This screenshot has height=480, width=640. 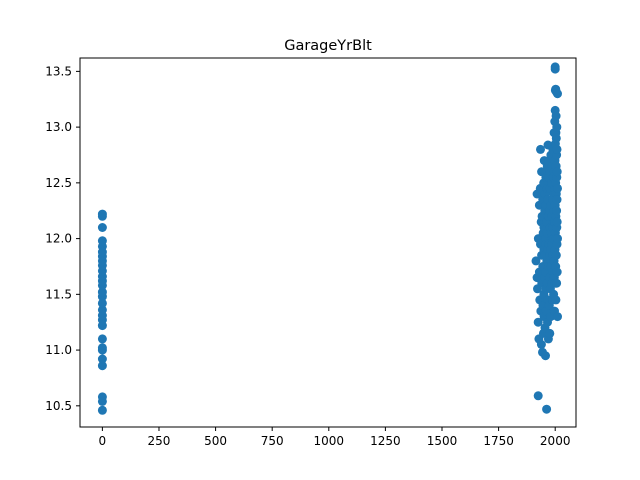 I want to click on x-tick-label: 0, so click(x=103, y=441).